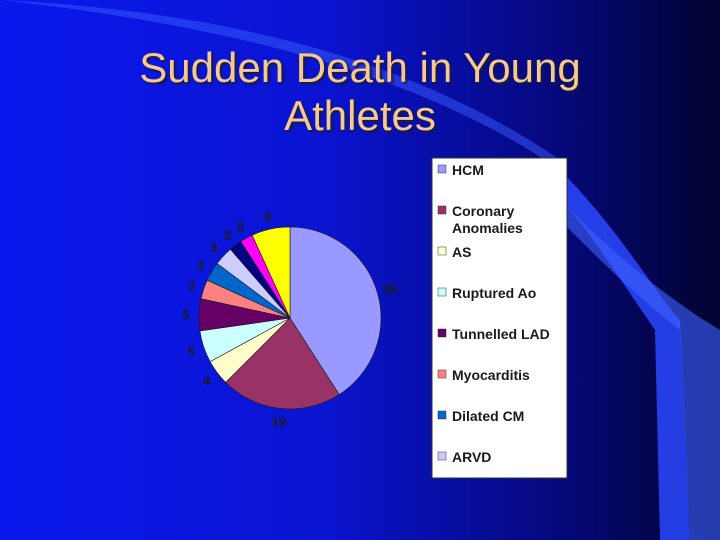 This screenshot has width=720, height=540. I want to click on pie-slices, so click(290, 318).